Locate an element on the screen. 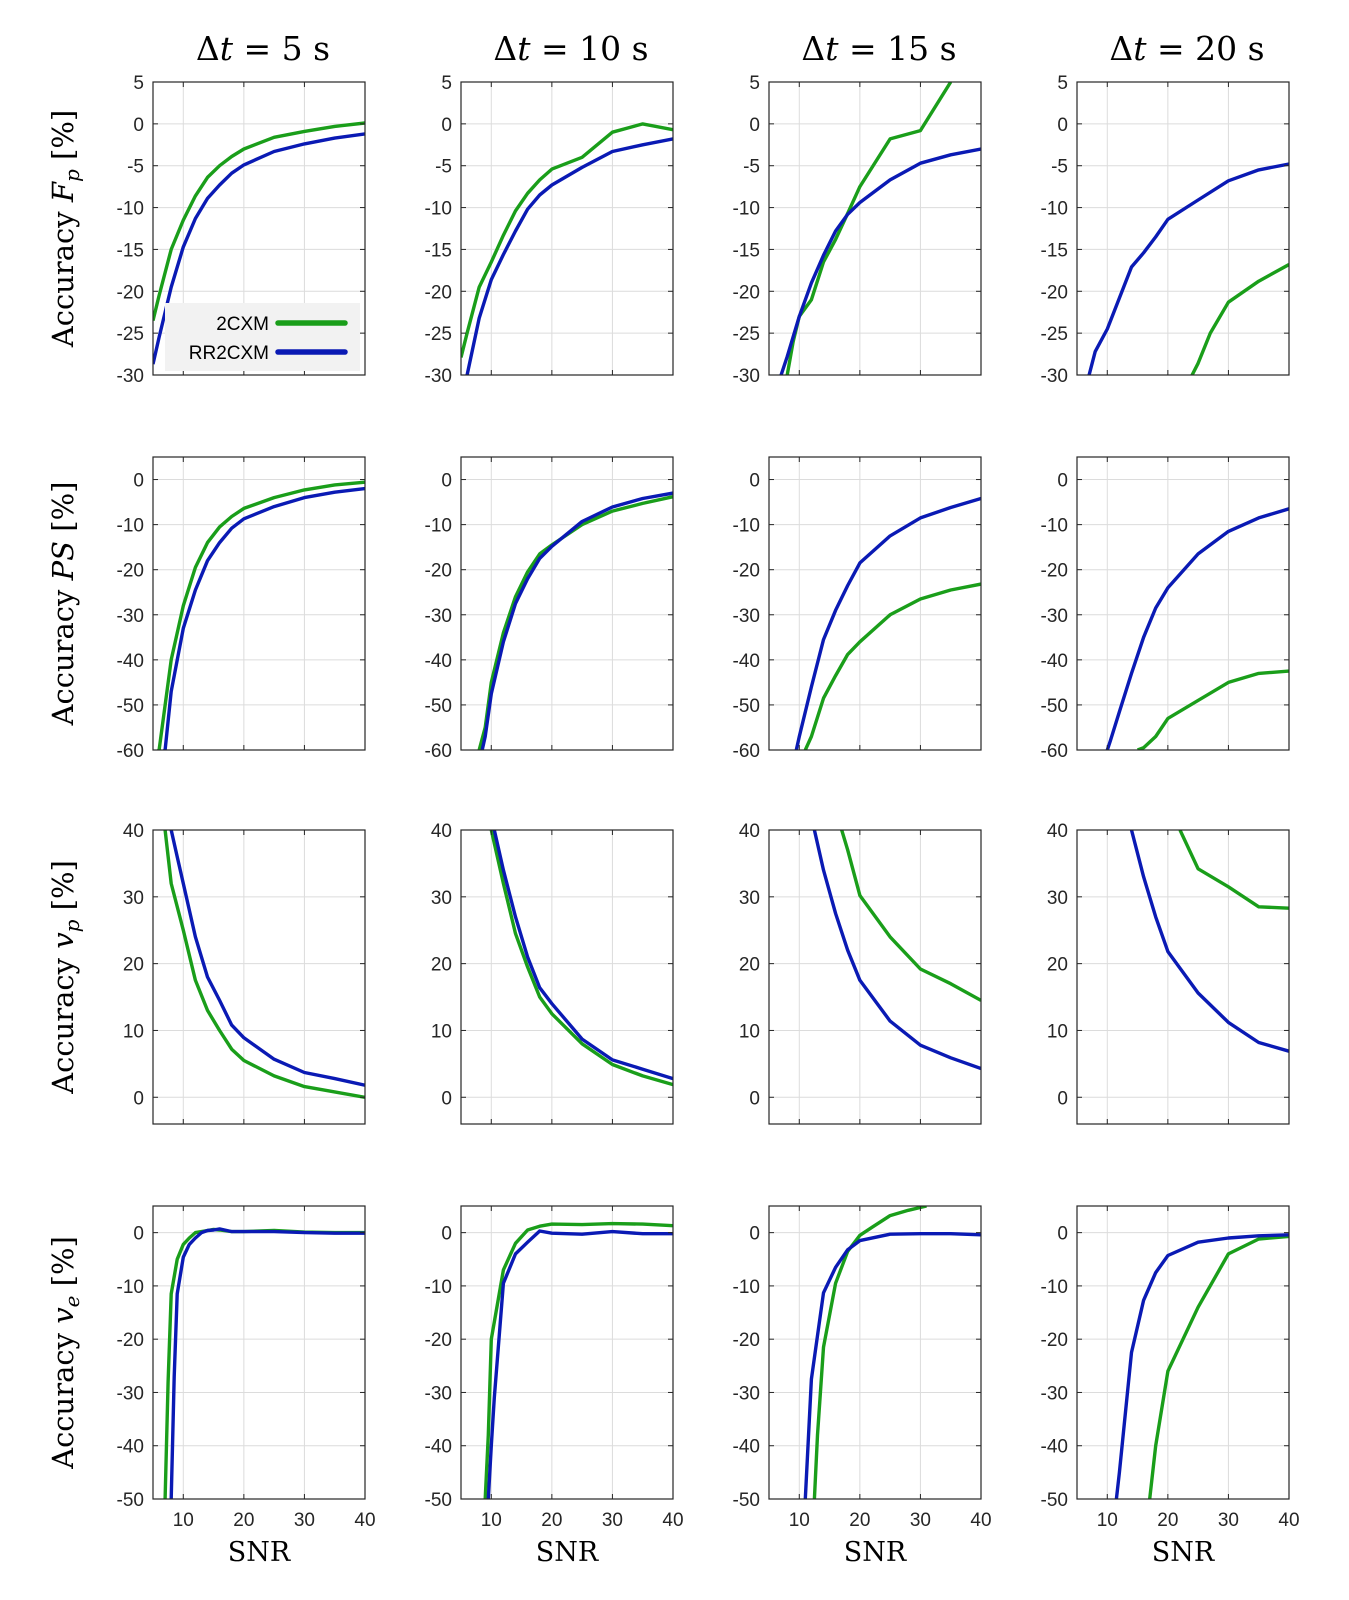 The image size is (1349, 1600). legend-layer: 2CXM RR2CXM is located at coordinates (262, 337).